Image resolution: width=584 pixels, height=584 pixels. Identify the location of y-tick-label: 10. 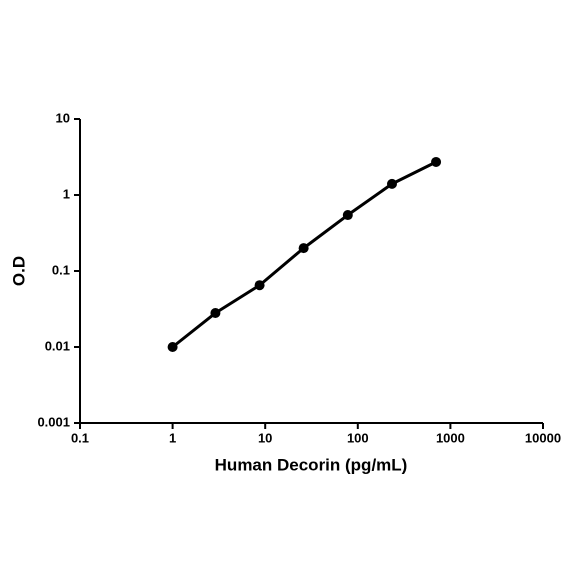
(63, 117).